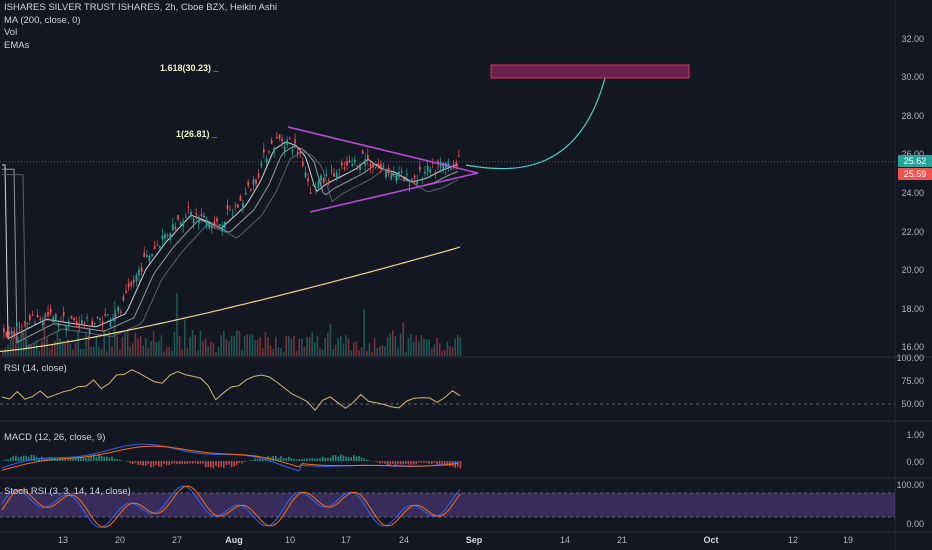 The height and width of the screenshot is (550, 932). Describe the element at coordinates (912, 309) in the screenshot. I see `price-axis-label: 18.00` at that location.